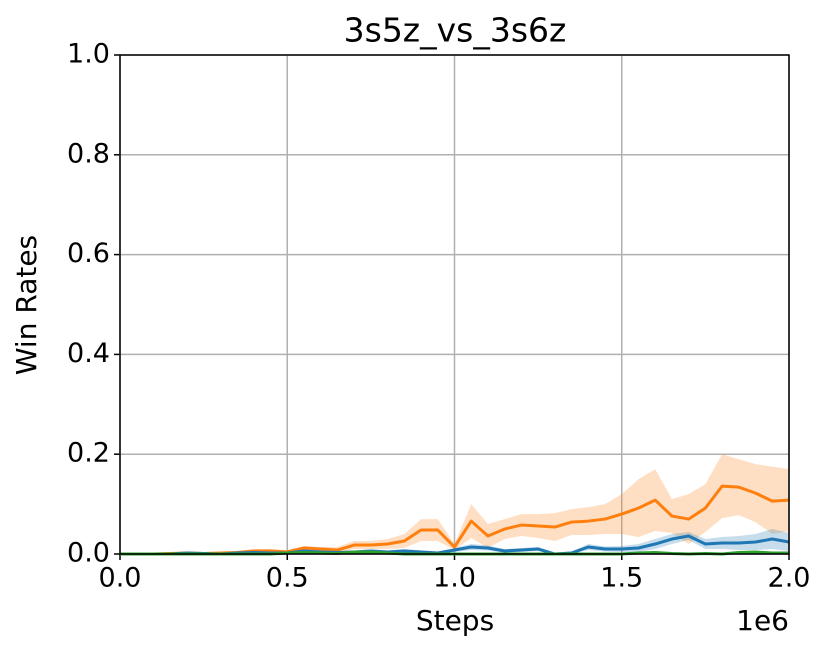 The height and width of the screenshot is (654, 830). I want to click on y-tick-label: 0.0, so click(88, 553).